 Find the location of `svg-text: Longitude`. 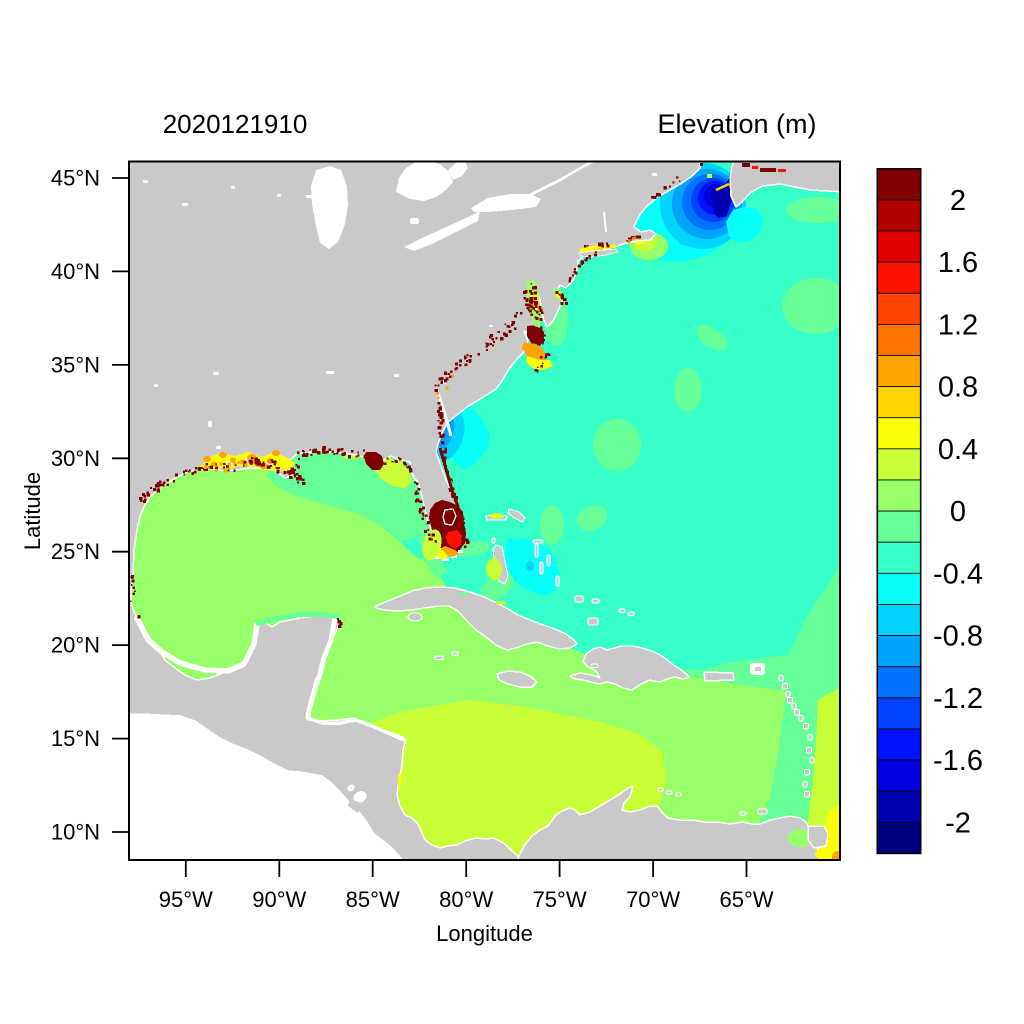

svg-text: Longitude is located at coordinates (484, 933).